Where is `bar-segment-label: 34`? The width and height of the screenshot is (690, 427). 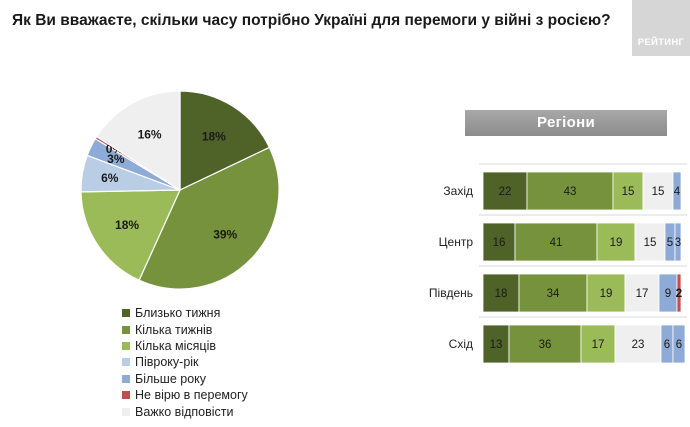
bar-segment-label: 34 is located at coordinates (553, 294).